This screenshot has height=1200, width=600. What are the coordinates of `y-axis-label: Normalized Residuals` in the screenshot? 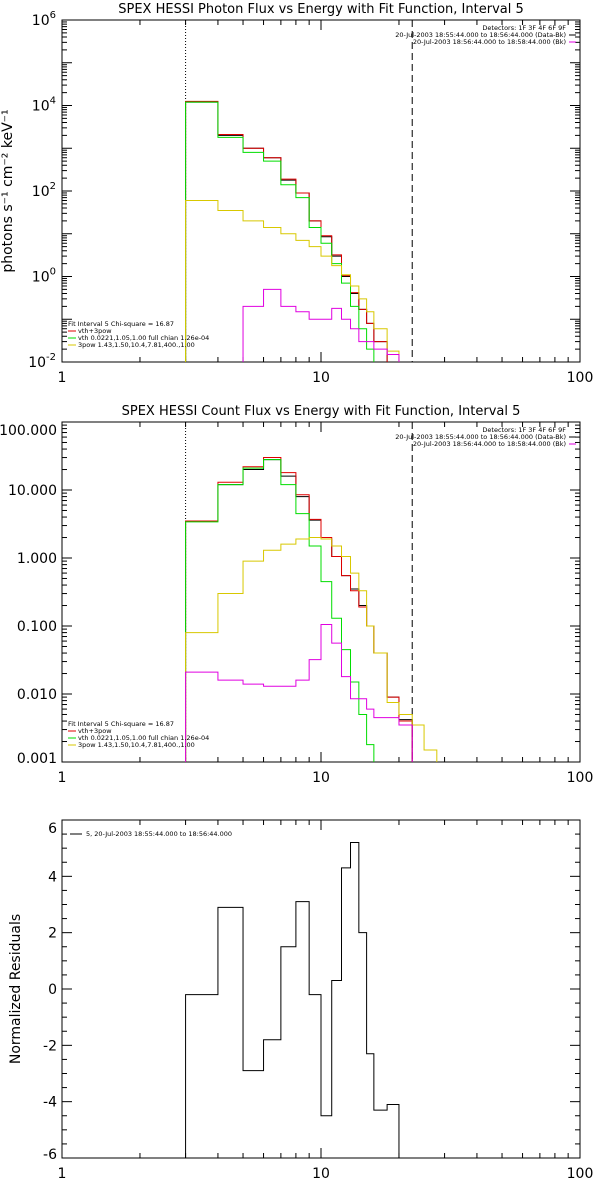 It's located at (16, 989).